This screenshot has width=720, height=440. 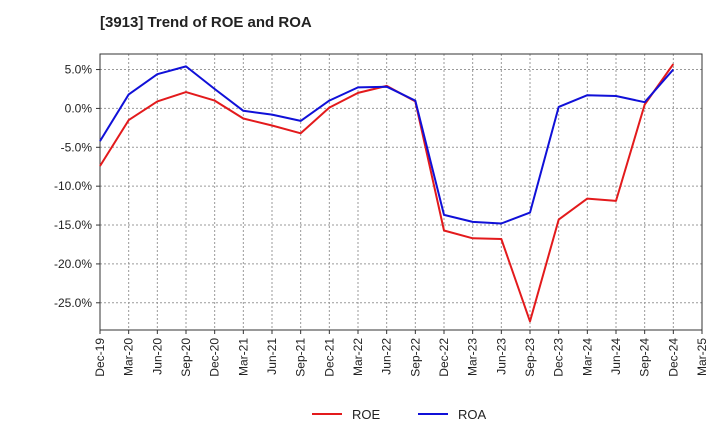 I want to click on x-tick-label: Mar-20, so click(x=129, y=357).